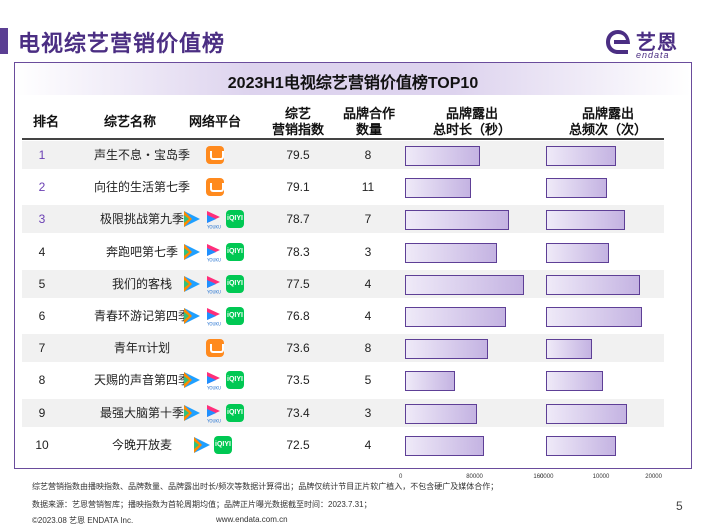  Describe the element at coordinates (368, 219) in the screenshot. I see `brand-count-cell: 7` at that location.